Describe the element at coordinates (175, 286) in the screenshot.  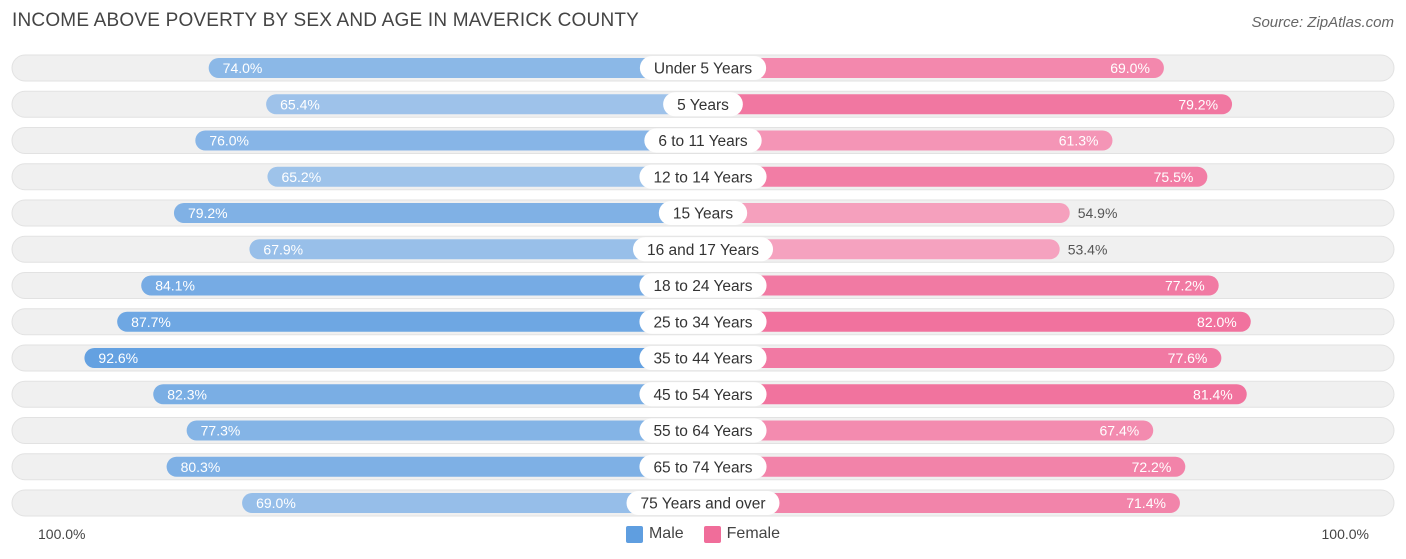
I see `male-value-label: 84.1%` at that location.